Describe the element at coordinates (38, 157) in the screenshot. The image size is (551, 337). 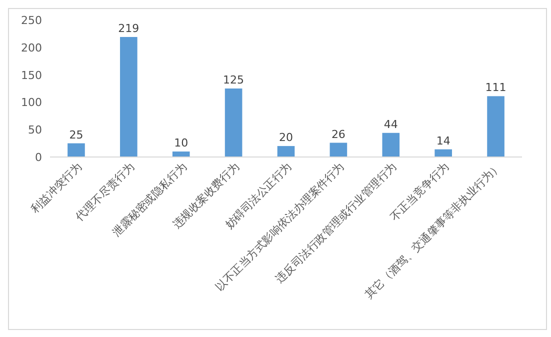
I see `y-tick-label: 0` at that location.